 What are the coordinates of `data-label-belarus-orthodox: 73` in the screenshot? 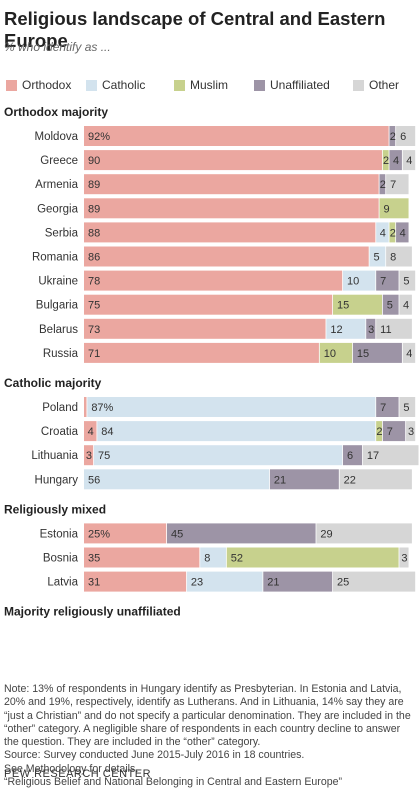 It's located at (94, 330).